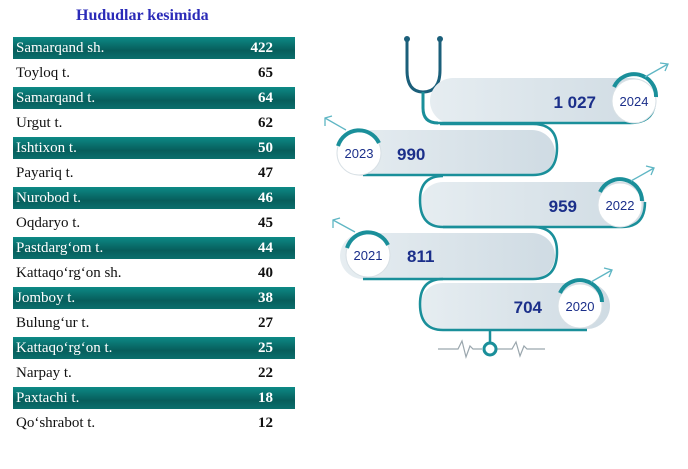 This screenshot has height=469, width=688. I want to click on table-row: Toyloq t. 65, so click(154, 73).